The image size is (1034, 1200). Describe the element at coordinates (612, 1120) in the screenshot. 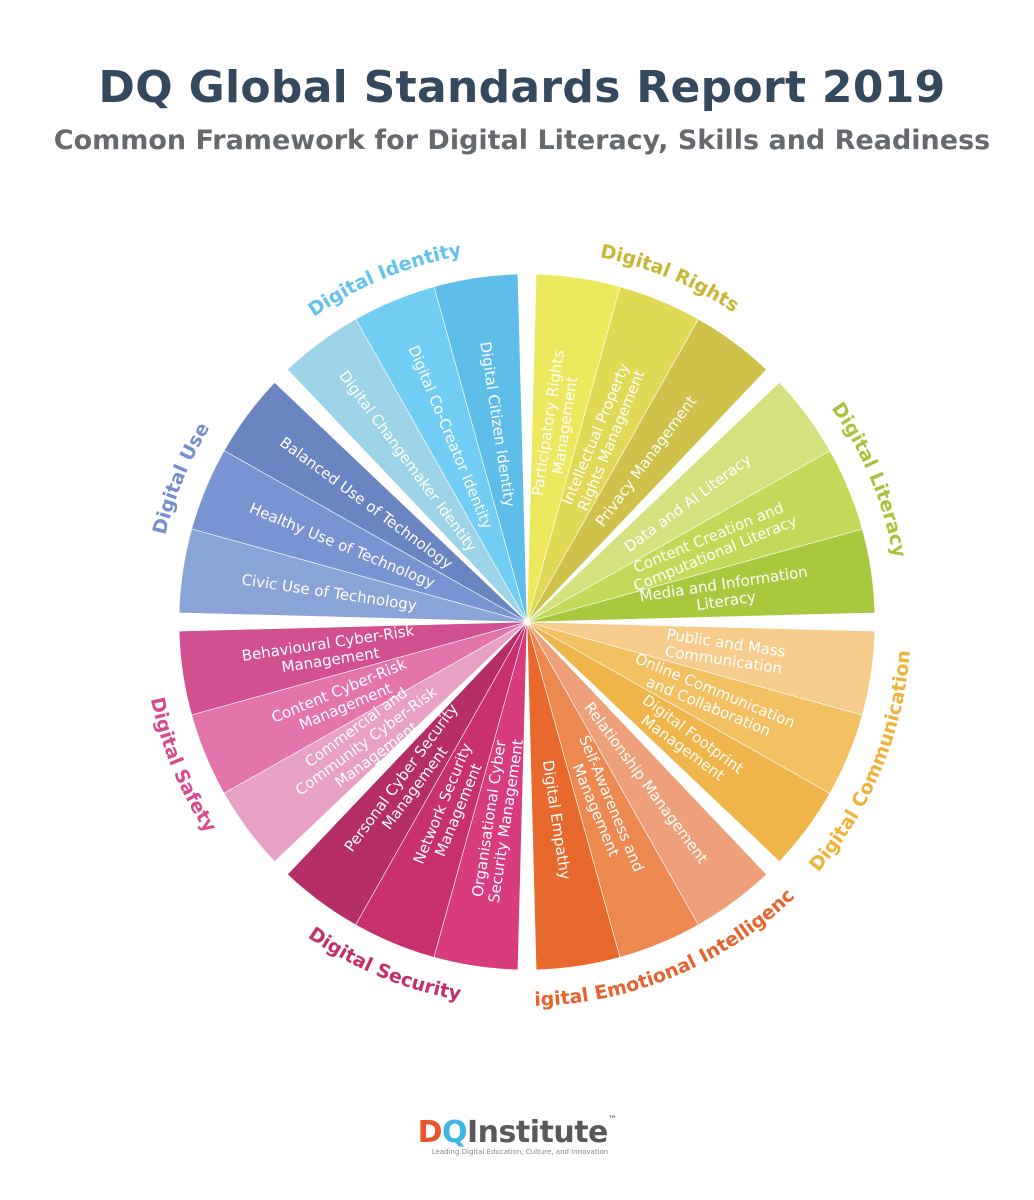

I see `logo-trademark: ™` at that location.